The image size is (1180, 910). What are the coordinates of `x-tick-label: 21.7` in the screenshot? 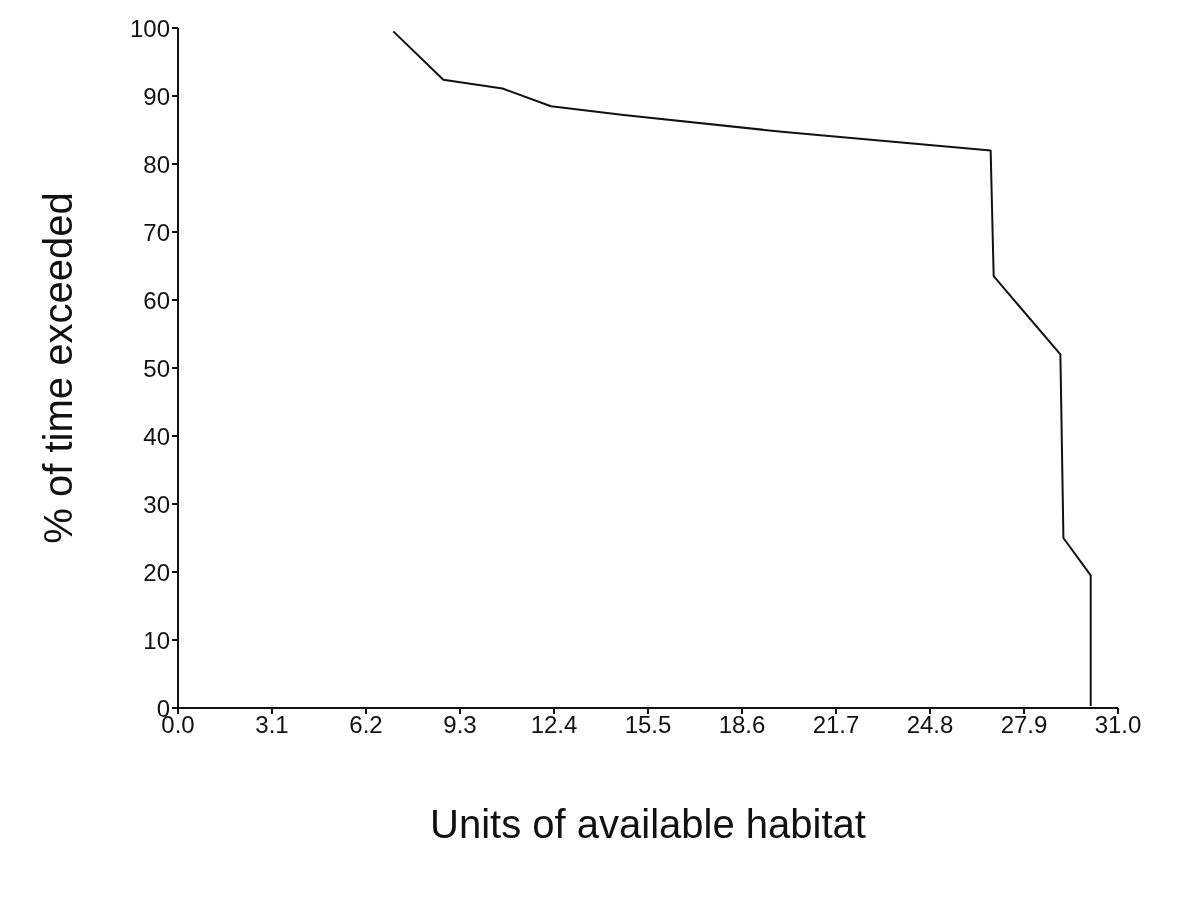 It's located at (836, 725).